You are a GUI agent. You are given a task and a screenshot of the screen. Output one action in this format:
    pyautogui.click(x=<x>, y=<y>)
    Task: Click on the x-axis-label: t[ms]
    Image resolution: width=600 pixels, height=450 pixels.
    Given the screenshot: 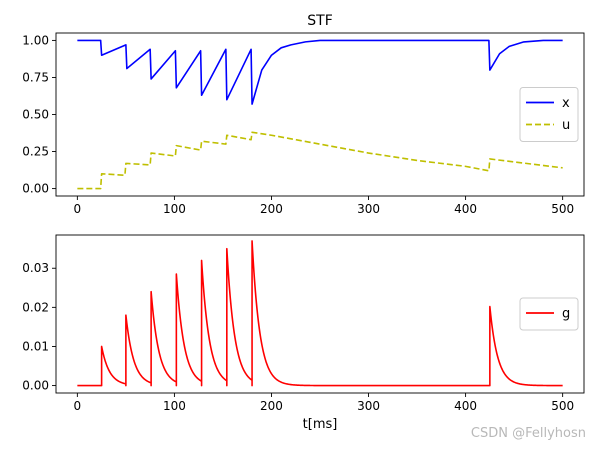 What is the action you would take?
    pyautogui.click(x=320, y=424)
    